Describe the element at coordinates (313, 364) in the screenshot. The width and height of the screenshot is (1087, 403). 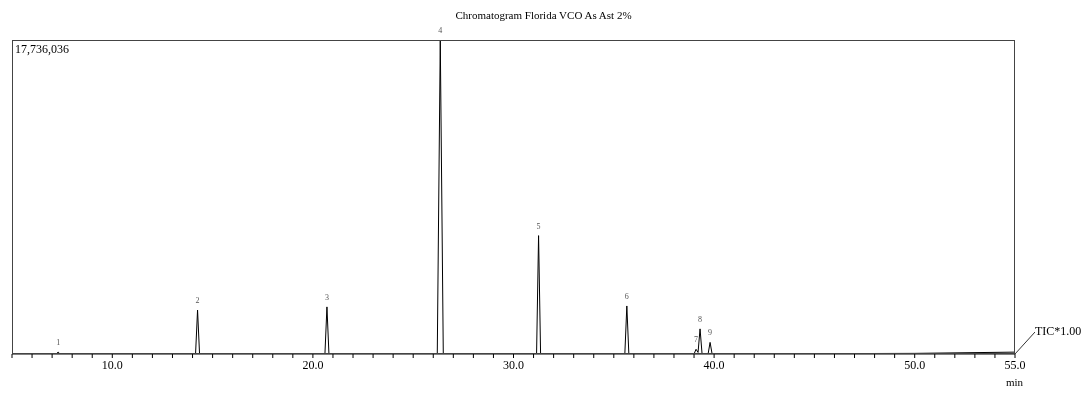
I see `x-tick-label: 20.0` at that location.